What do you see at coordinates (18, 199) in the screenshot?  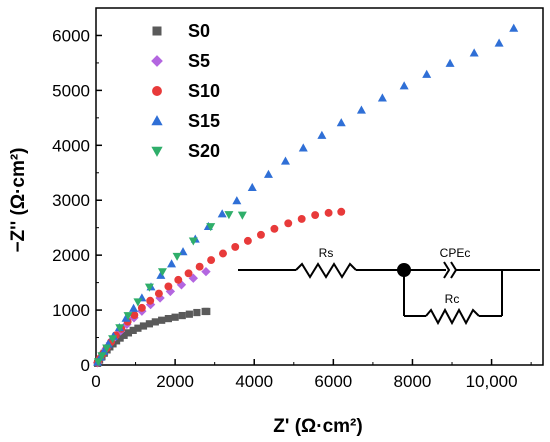 I see `y-axis-title: −Z'' (Ω·cm²)` at bounding box center [18, 199].